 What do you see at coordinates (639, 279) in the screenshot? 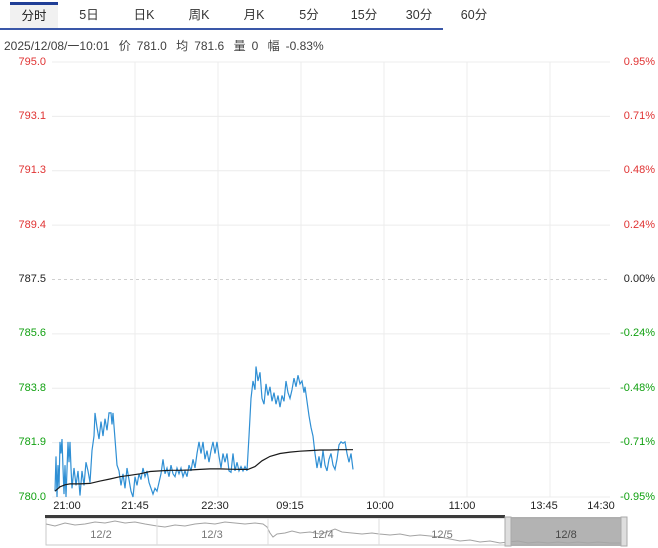
I see `y-axis-percent-label: 0.00%` at bounding box center [639, 279].